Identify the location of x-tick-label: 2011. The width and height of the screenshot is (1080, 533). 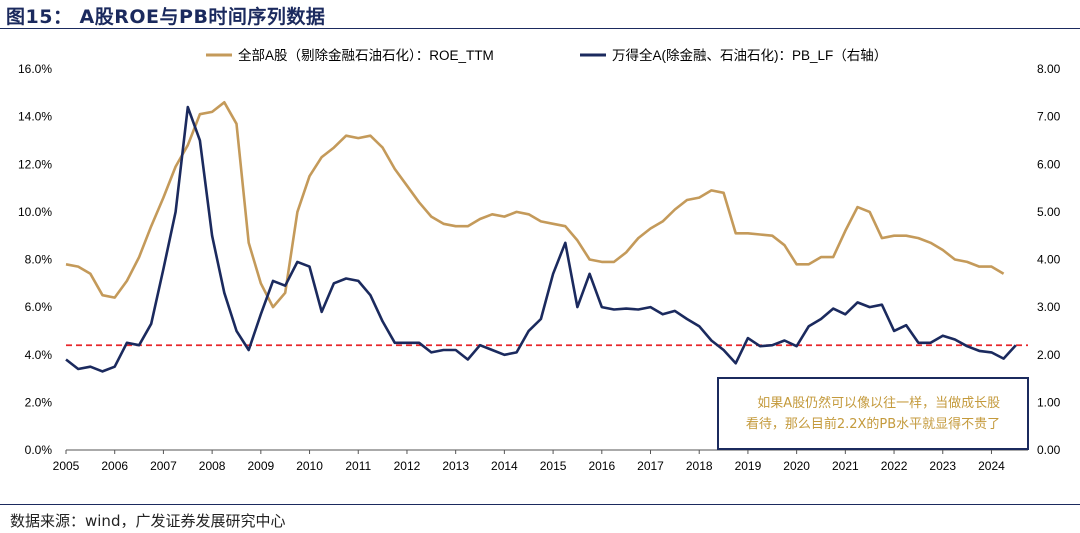
(358, 466).